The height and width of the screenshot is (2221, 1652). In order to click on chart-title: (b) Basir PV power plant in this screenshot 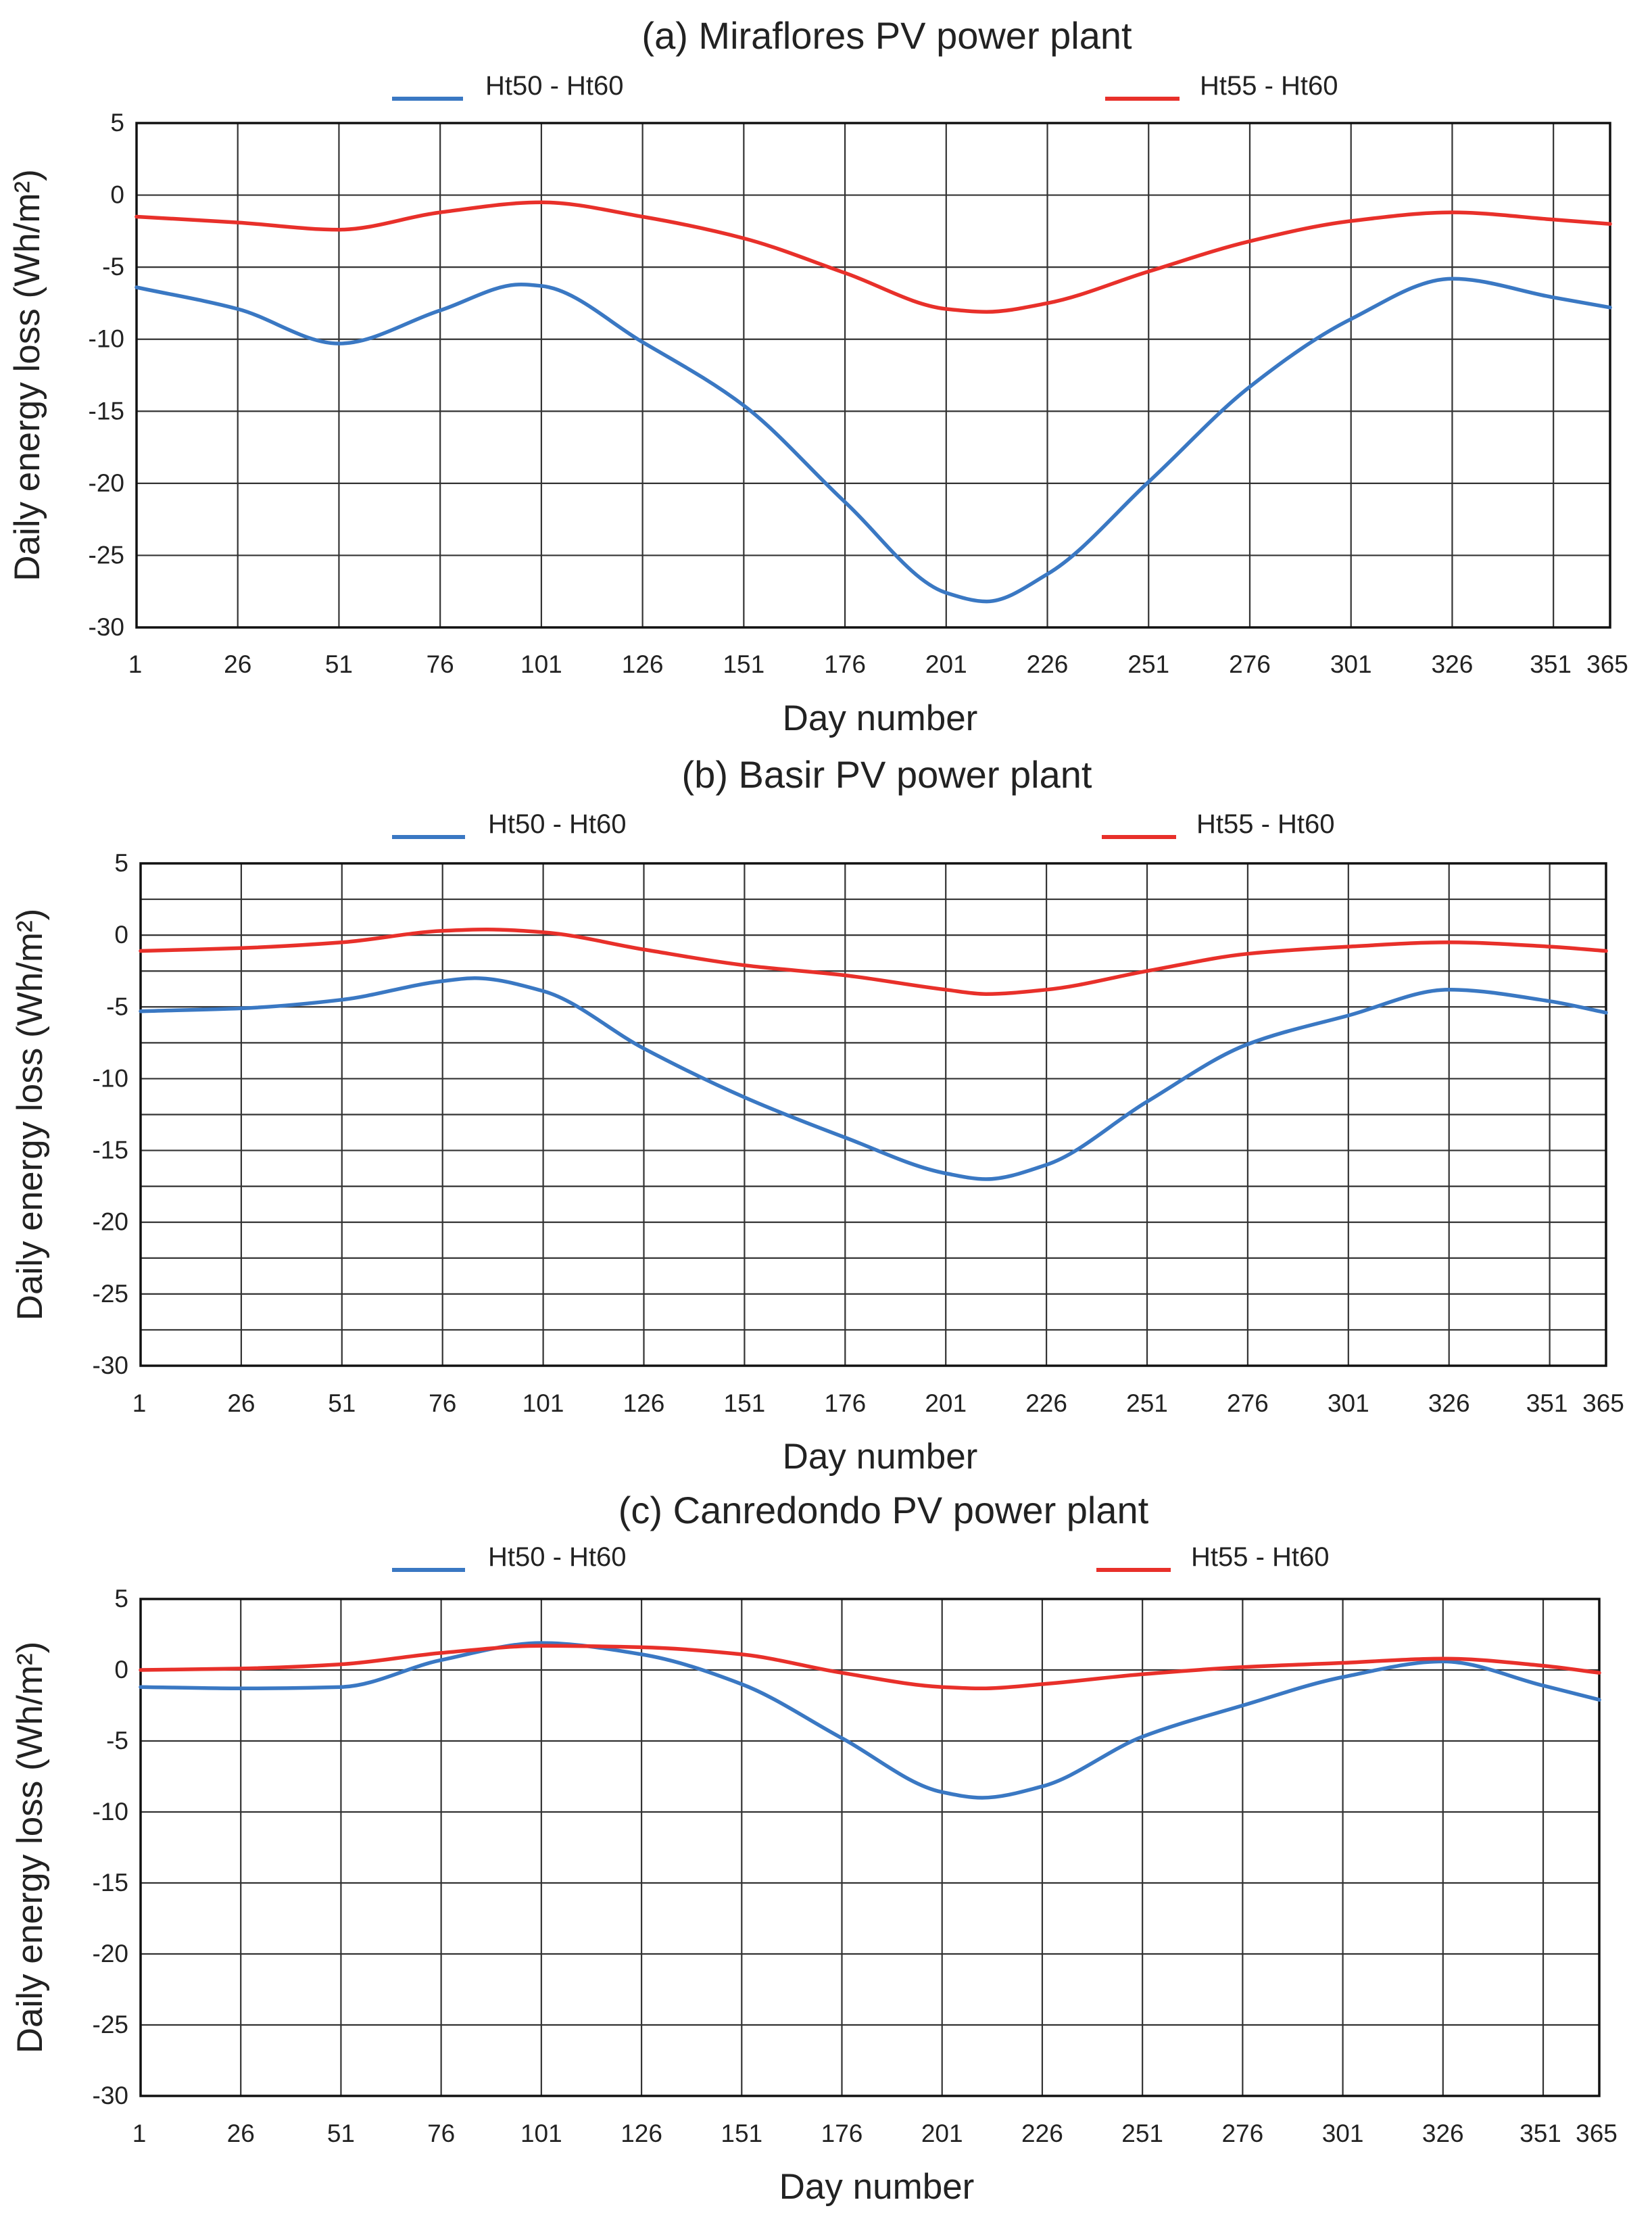, I will do `click(887, 774)`.